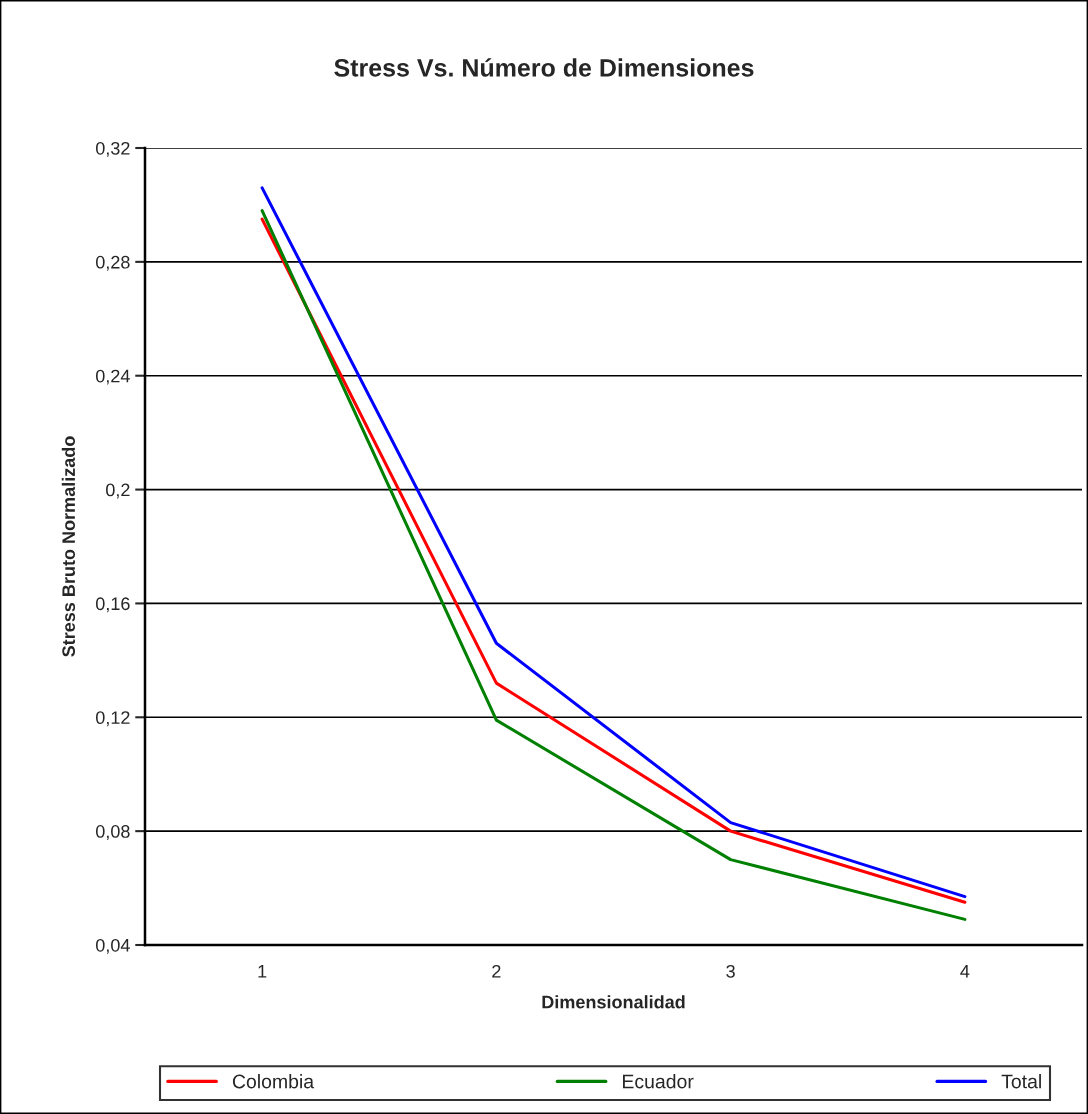 Image resolution: width=1088 pixels, height=1114 pixels. What do you see at coordinates (273, 1081) in the screenshot?
I see `legend-label: Colombia` at bounding box center [273, 1081].